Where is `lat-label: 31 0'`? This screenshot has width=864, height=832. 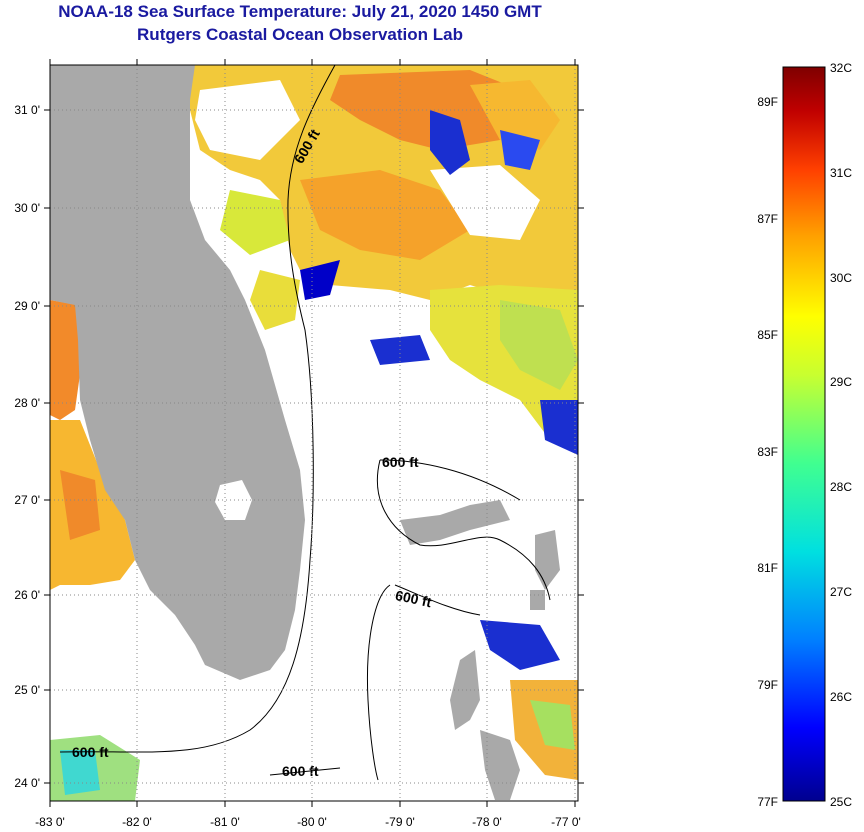 lat-label: 31 0' is located at coordinates (27, 110).